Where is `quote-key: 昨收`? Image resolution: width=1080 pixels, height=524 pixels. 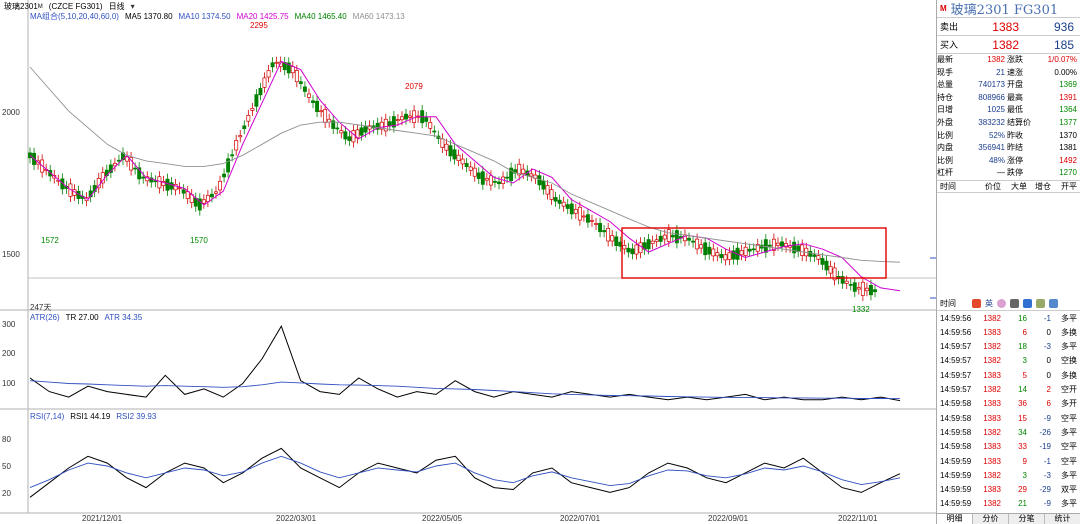
quote-key: 昨收 is located at coordinates (1015, 135).